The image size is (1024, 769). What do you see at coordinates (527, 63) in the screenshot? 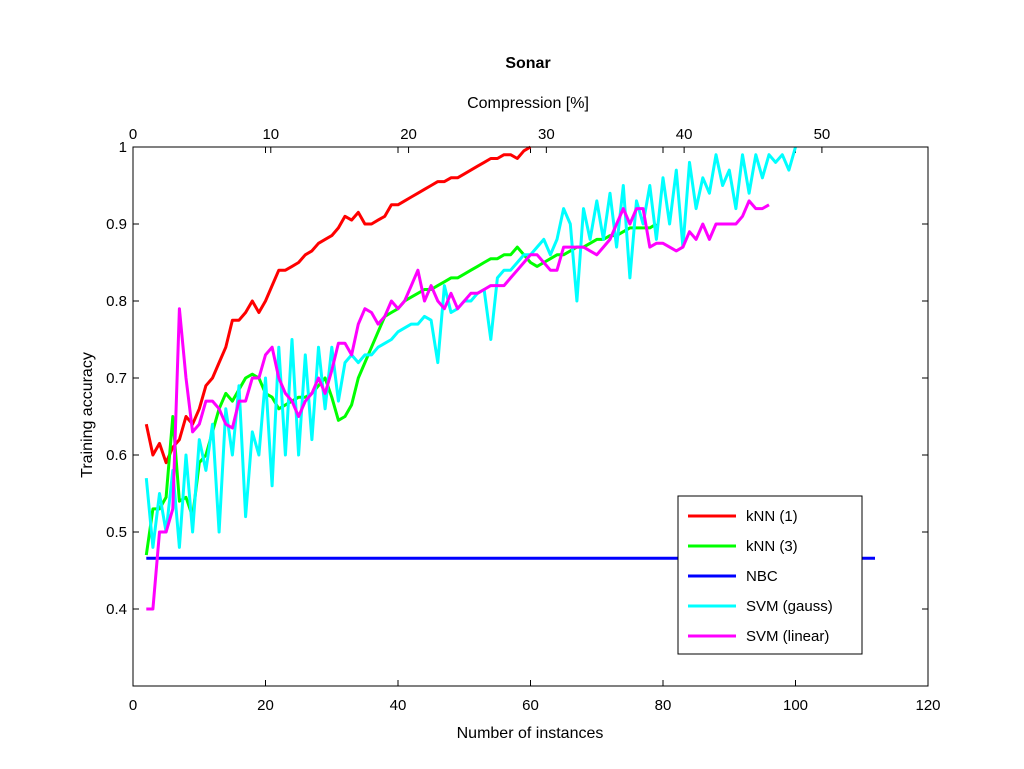
I see `chart-title: Sonar` at bounding box center [527, 63].